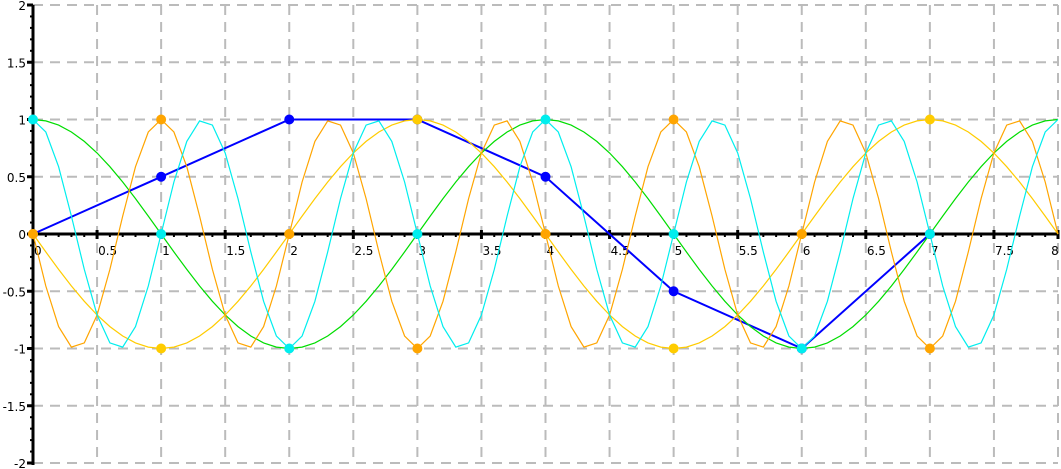 The width and height of the screenshot is (1061, 469). Describe the element at coordinates (38, 251) in the screenshot. I see `x-tick-label: 0` at that location.